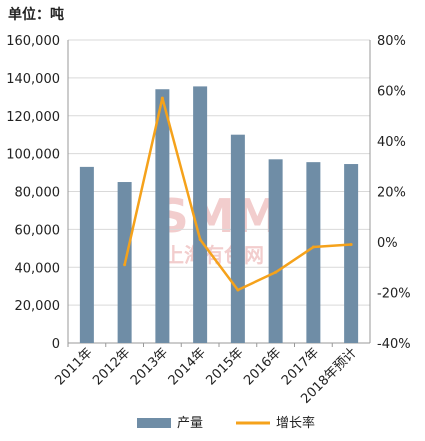  What do you see at coordinates (391, 41) in the screenshot?
I see `y-right-tick-label: 80%` at bounding box center [391, 41].